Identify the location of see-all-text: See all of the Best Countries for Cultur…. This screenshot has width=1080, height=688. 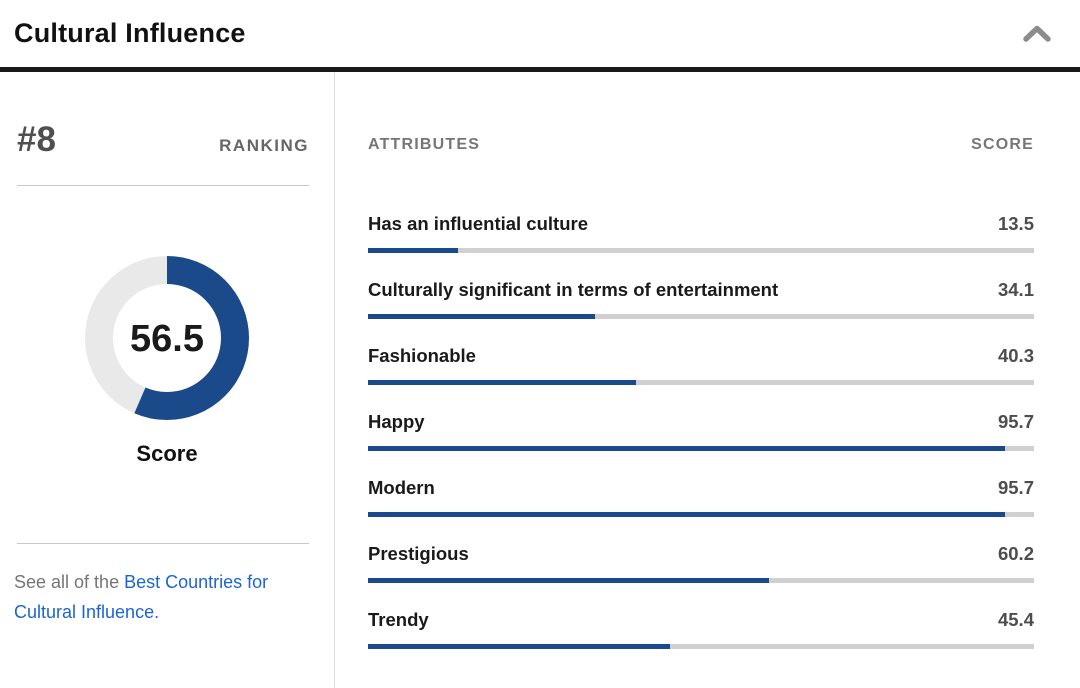
(163, 597).